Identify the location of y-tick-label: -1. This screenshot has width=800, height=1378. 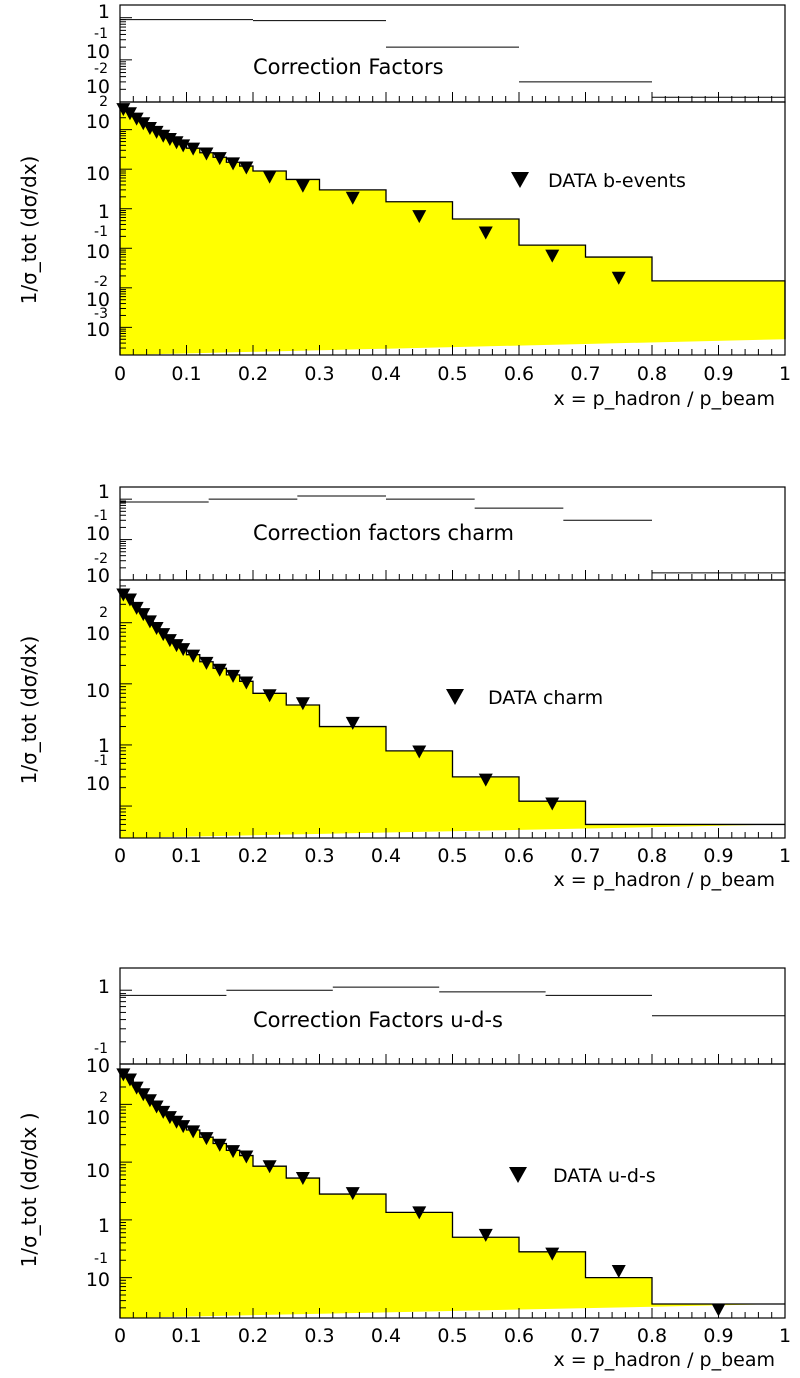
(101, 761).